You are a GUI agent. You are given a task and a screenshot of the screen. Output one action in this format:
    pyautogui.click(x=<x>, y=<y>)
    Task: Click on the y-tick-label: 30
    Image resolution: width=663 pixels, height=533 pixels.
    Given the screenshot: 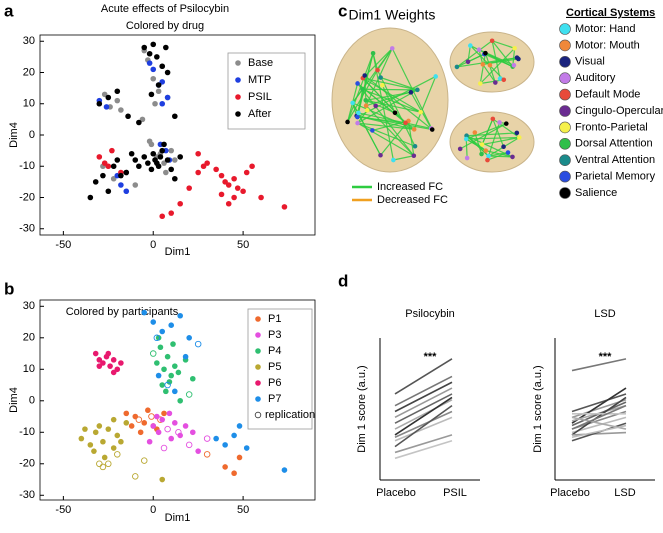 What is the action you would take?
    pyautogui.click(x=29, y=306)
    